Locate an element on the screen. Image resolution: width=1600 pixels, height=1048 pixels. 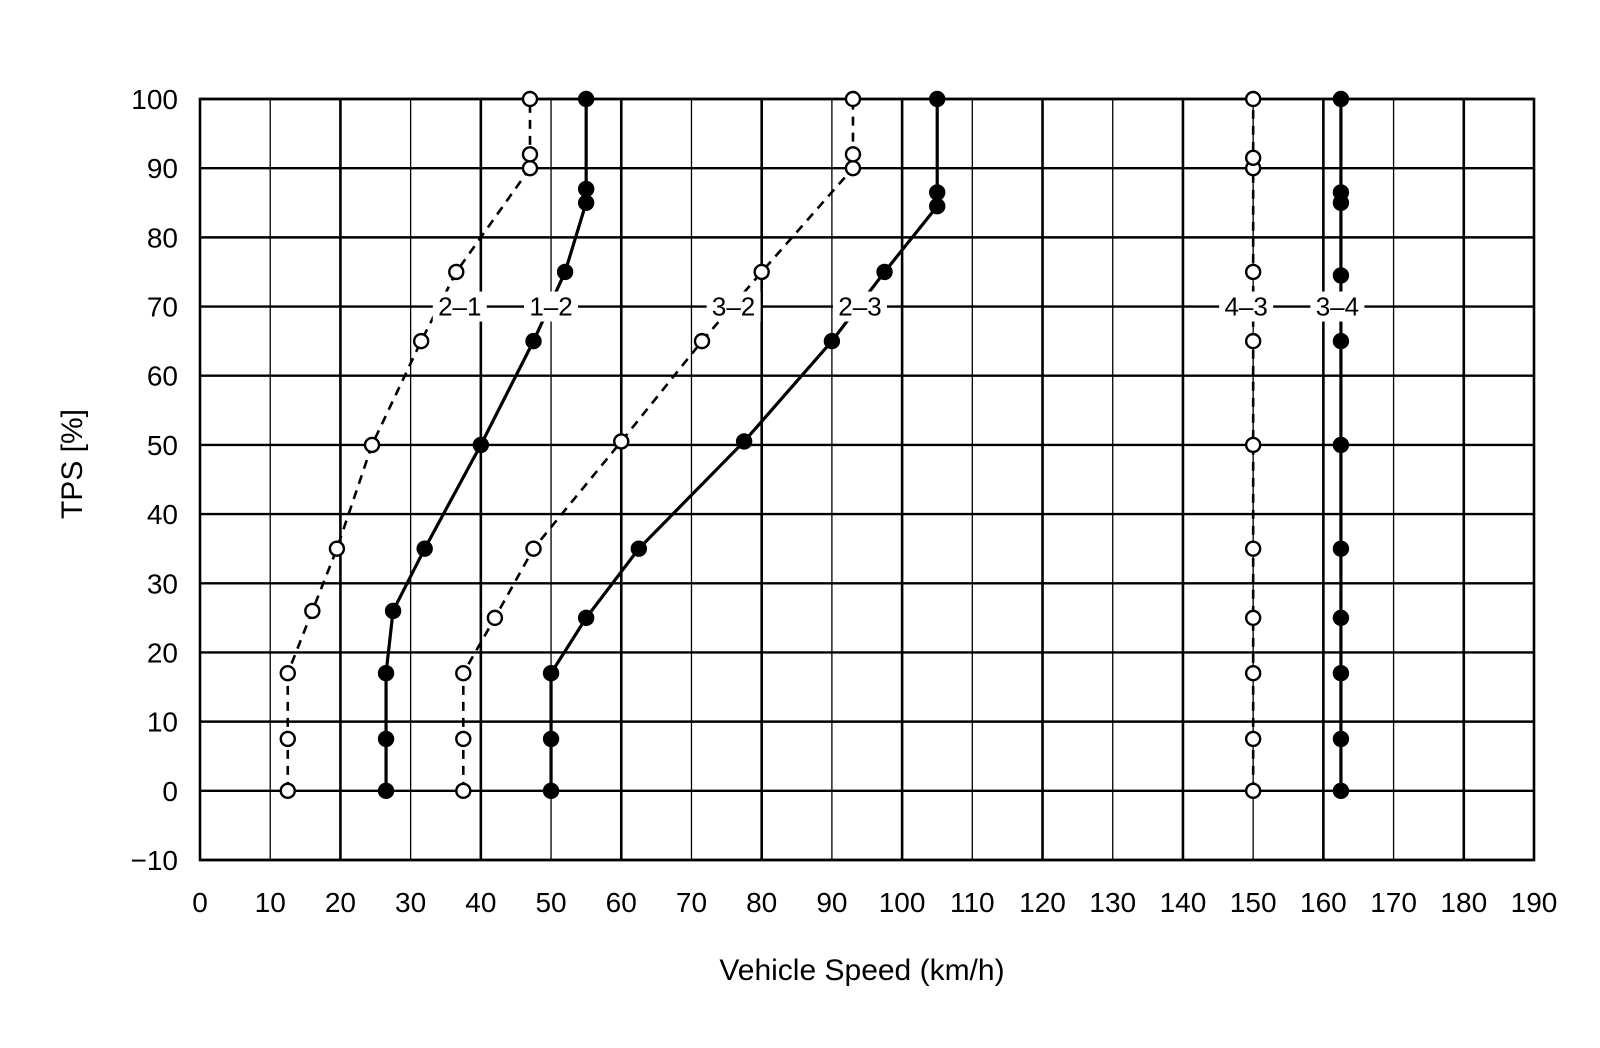
y-tick-label: 100 is located at coordinates (154, 99).